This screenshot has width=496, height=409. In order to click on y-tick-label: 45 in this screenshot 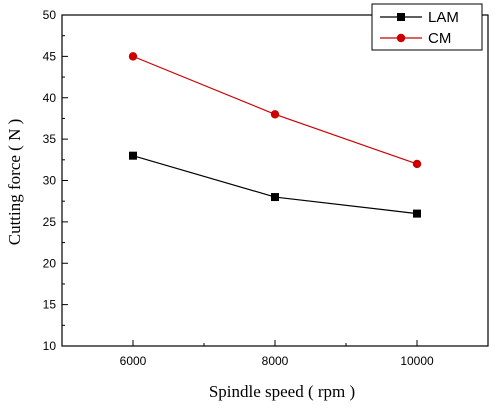, I will do `click(50, 56)`.